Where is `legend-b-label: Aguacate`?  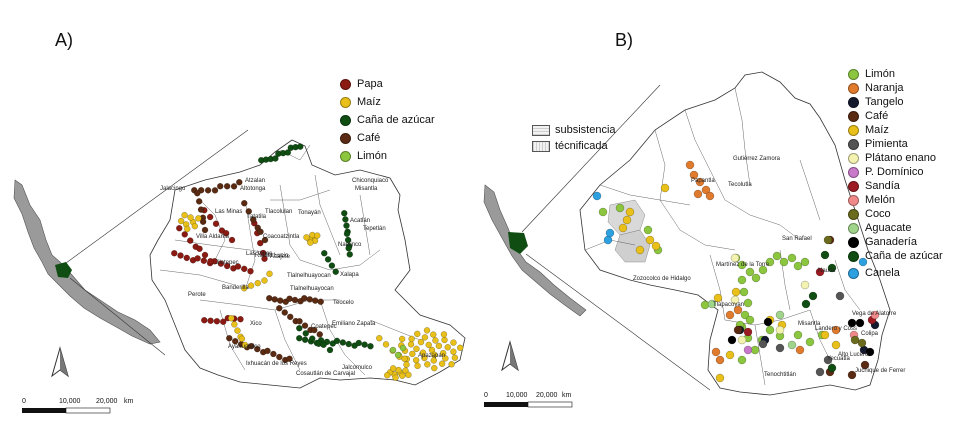
legend-b-label: Aguacate is located at coordinates (888, 228).